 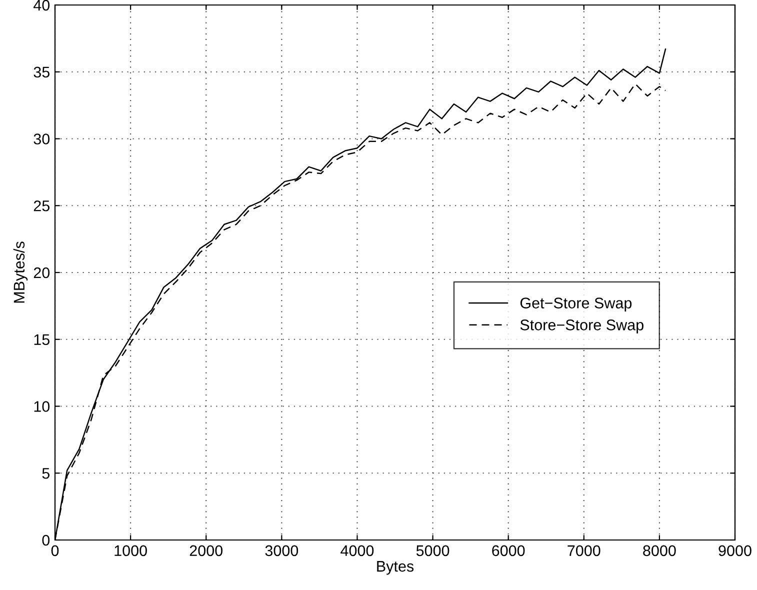 I want to click on x-tick-label: 4000, so click(x=357, y=550).